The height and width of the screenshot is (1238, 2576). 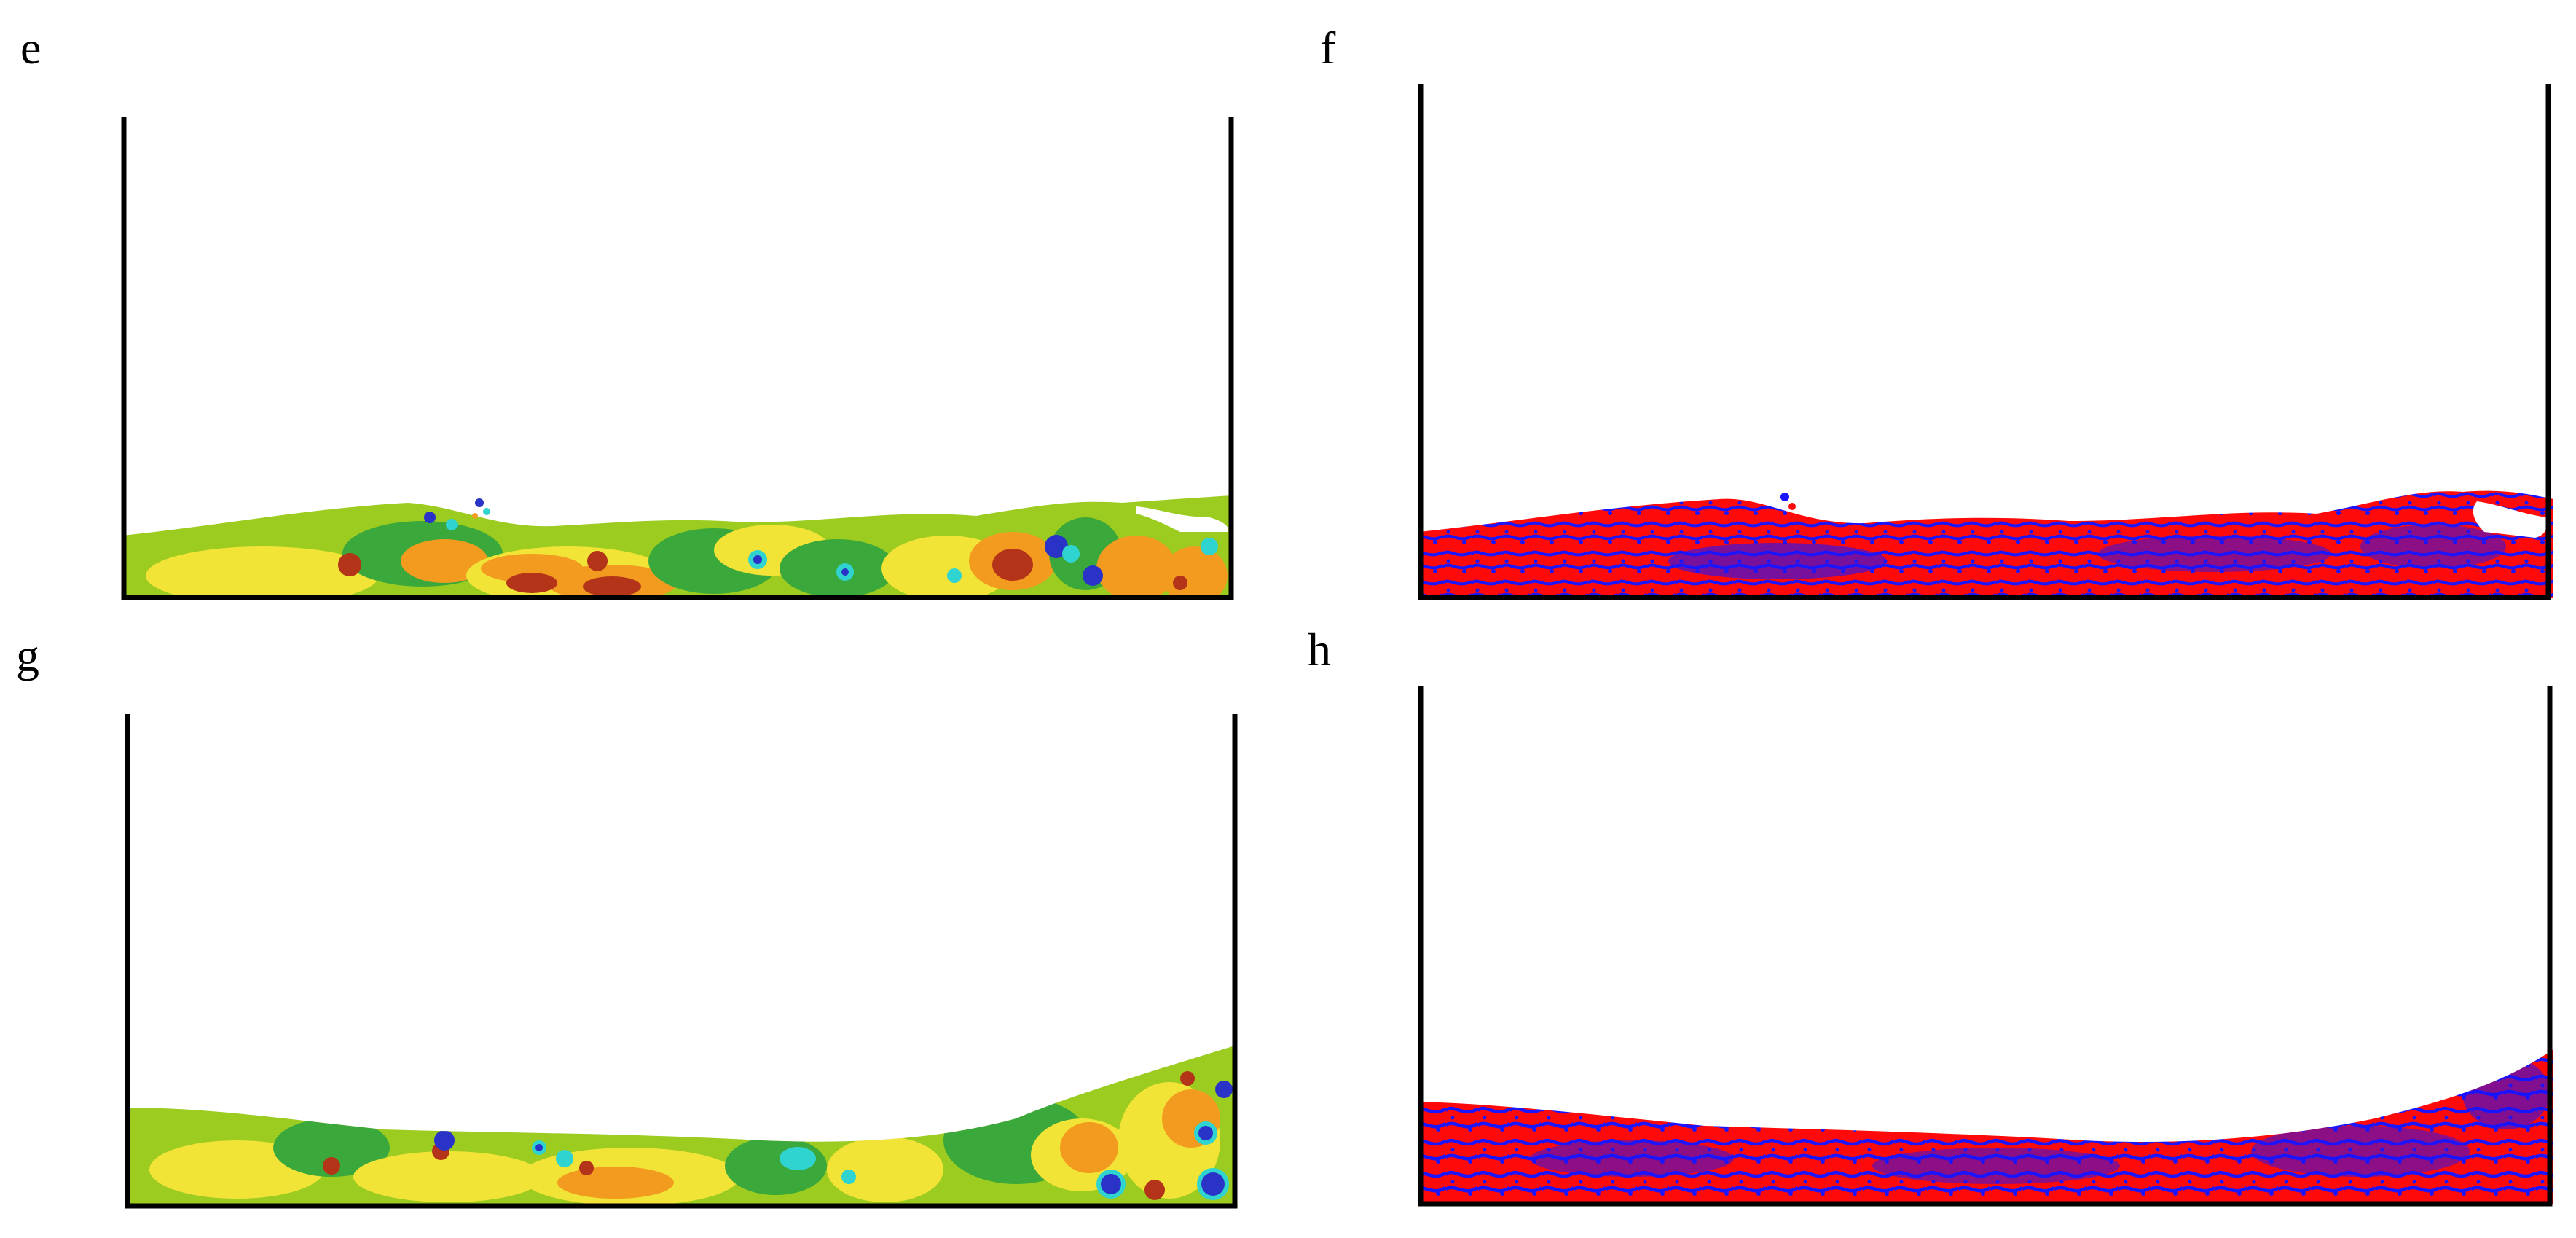 I want to click on fluid-region-e, so click(x=676, y=546).